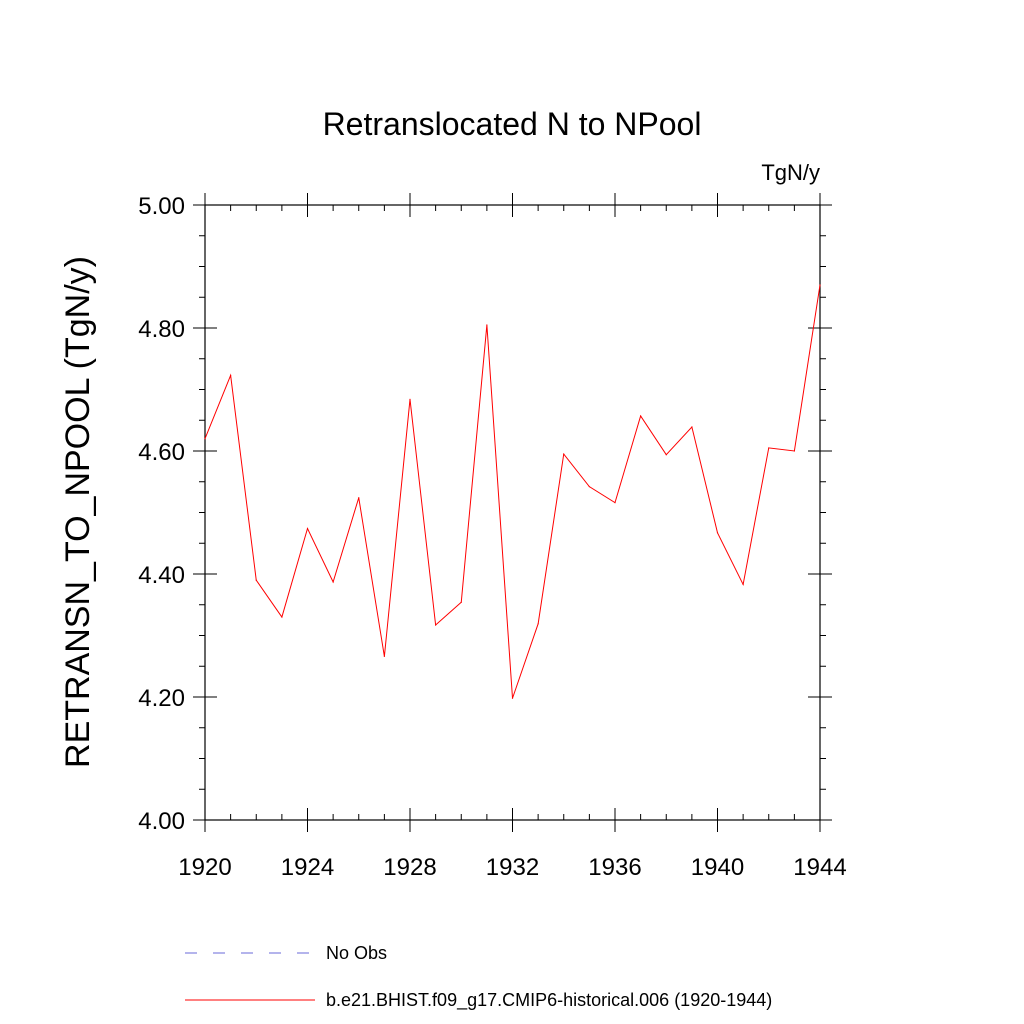  What do you see at coordinates (161, 821) in the screenshot?
I see `y-tick-label: 4.00` at bounding box center [161, 821].